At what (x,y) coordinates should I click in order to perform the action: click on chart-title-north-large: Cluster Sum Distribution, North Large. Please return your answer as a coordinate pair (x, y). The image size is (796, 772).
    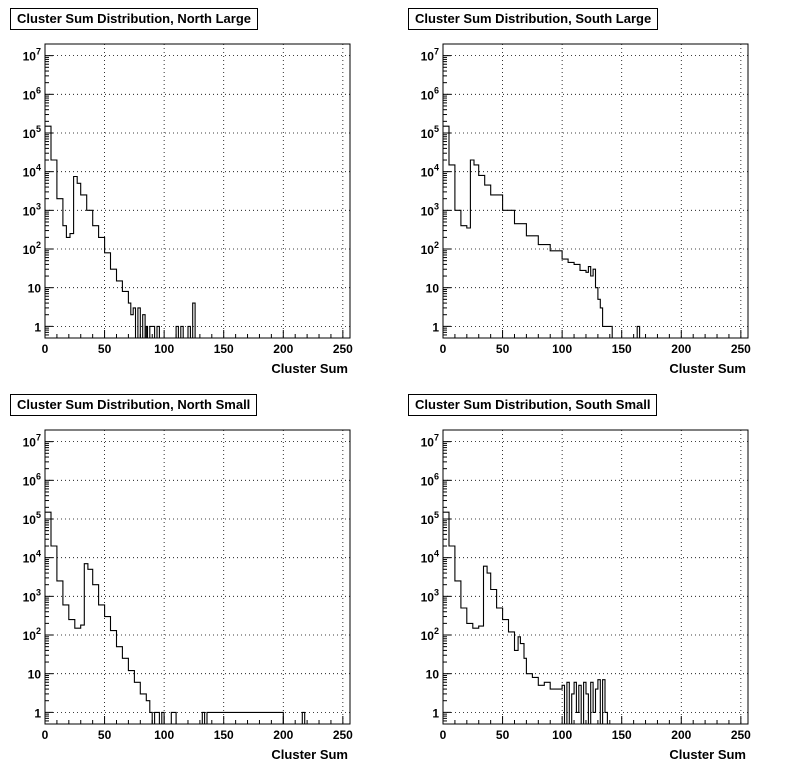
    Looking at the image, I should click on (134, 19).